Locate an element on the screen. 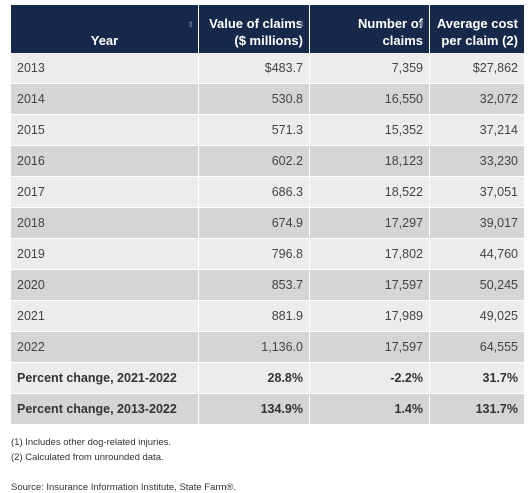 The height and width of the screenshot is (493, 531). cell-average-cost: 49,025 is located at coordinates (477, 316).